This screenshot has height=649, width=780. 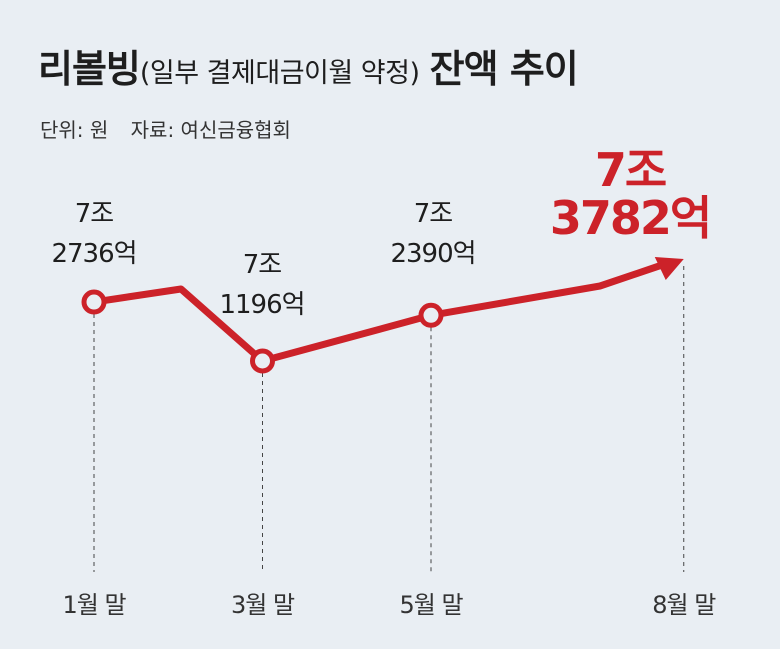 What do you see at coordinates (432, 254) in the screenshot?
I see `data-value-label: 2390억` at bounding box center [432, 254].